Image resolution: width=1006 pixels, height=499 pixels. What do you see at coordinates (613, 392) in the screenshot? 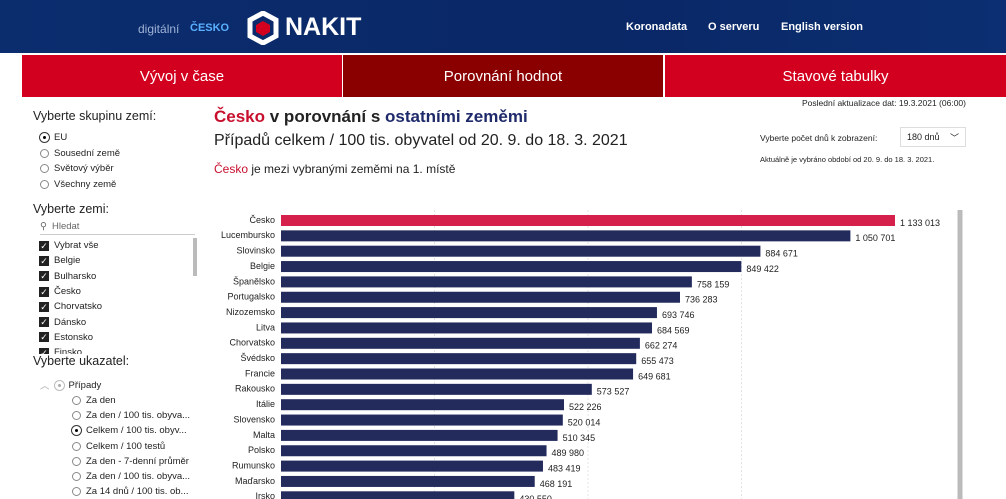
I see `value-label: 573 527` at bounding box center [613, 392].